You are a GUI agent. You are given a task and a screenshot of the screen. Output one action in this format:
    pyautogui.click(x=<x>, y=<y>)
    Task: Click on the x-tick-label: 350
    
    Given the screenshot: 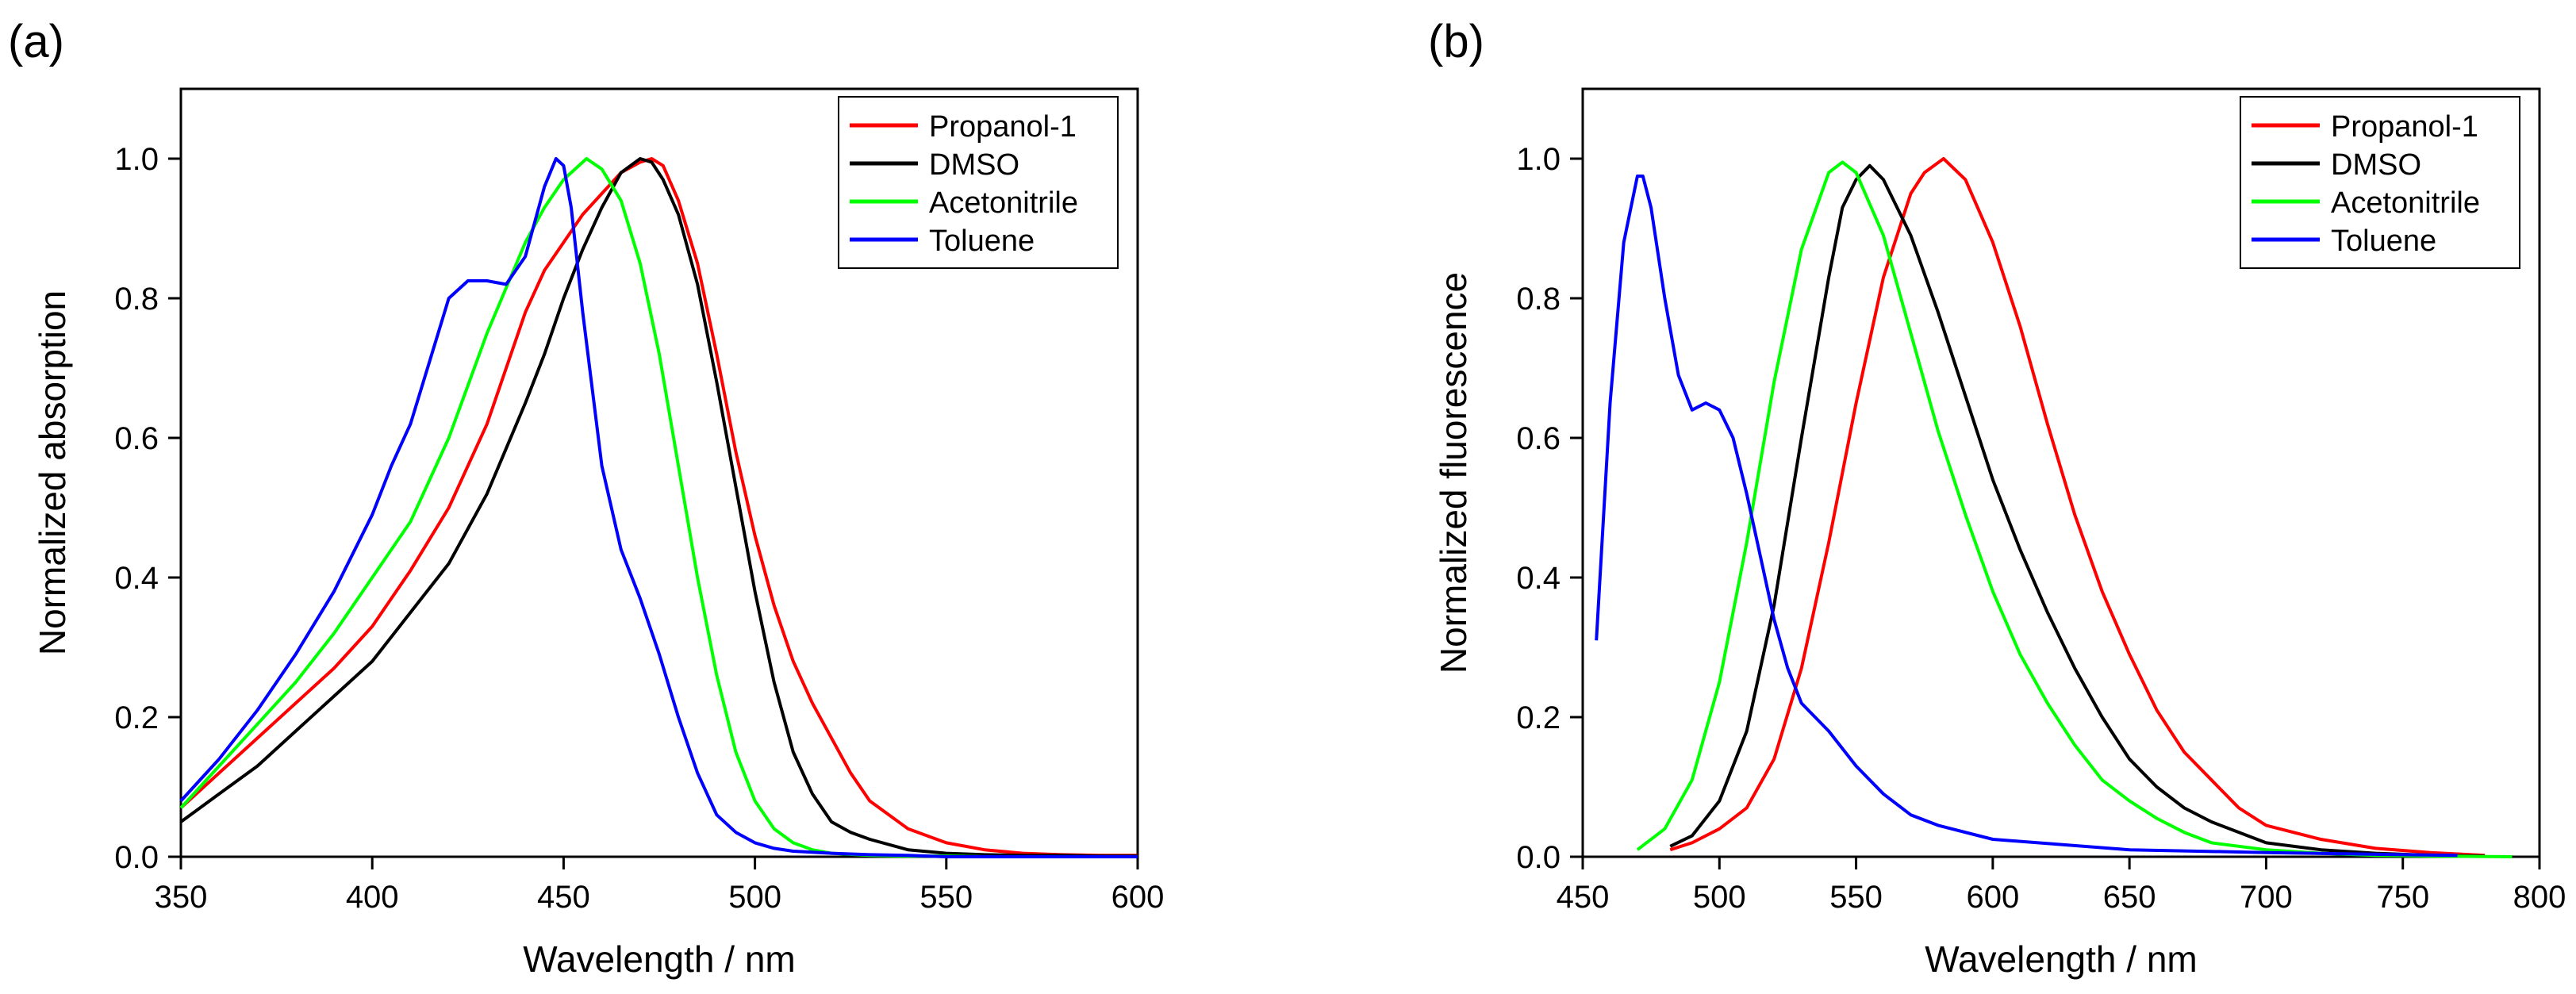 What is the action you would take?
    pyautogui.click(x=181, y=898)
    